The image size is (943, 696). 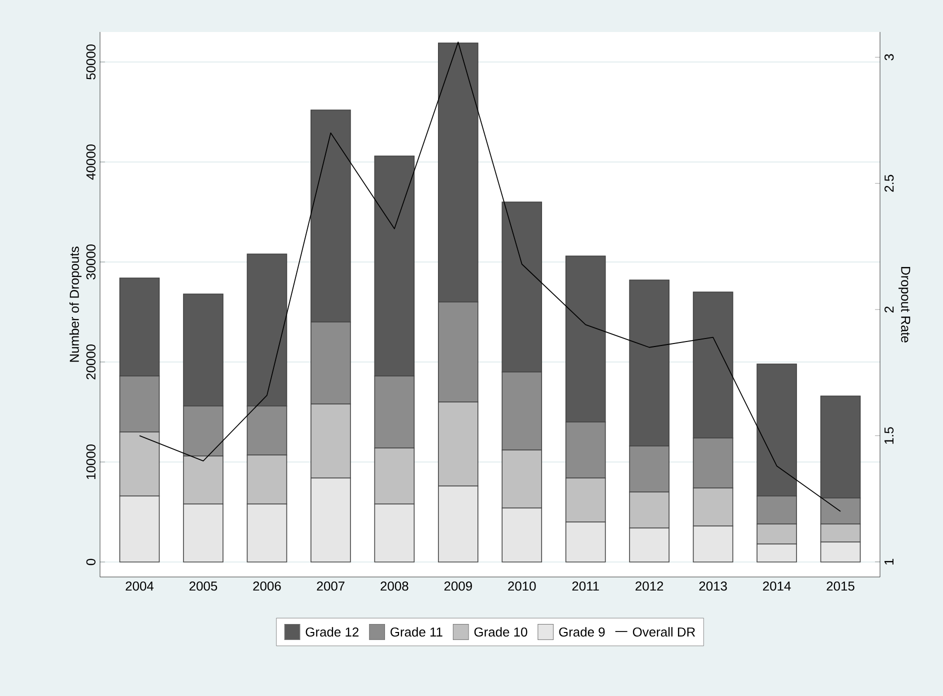 What do you see at coordinates (889, 57) in the screenshot?
I see `y2-tick-label: 3` at bounding box center [889, 57].